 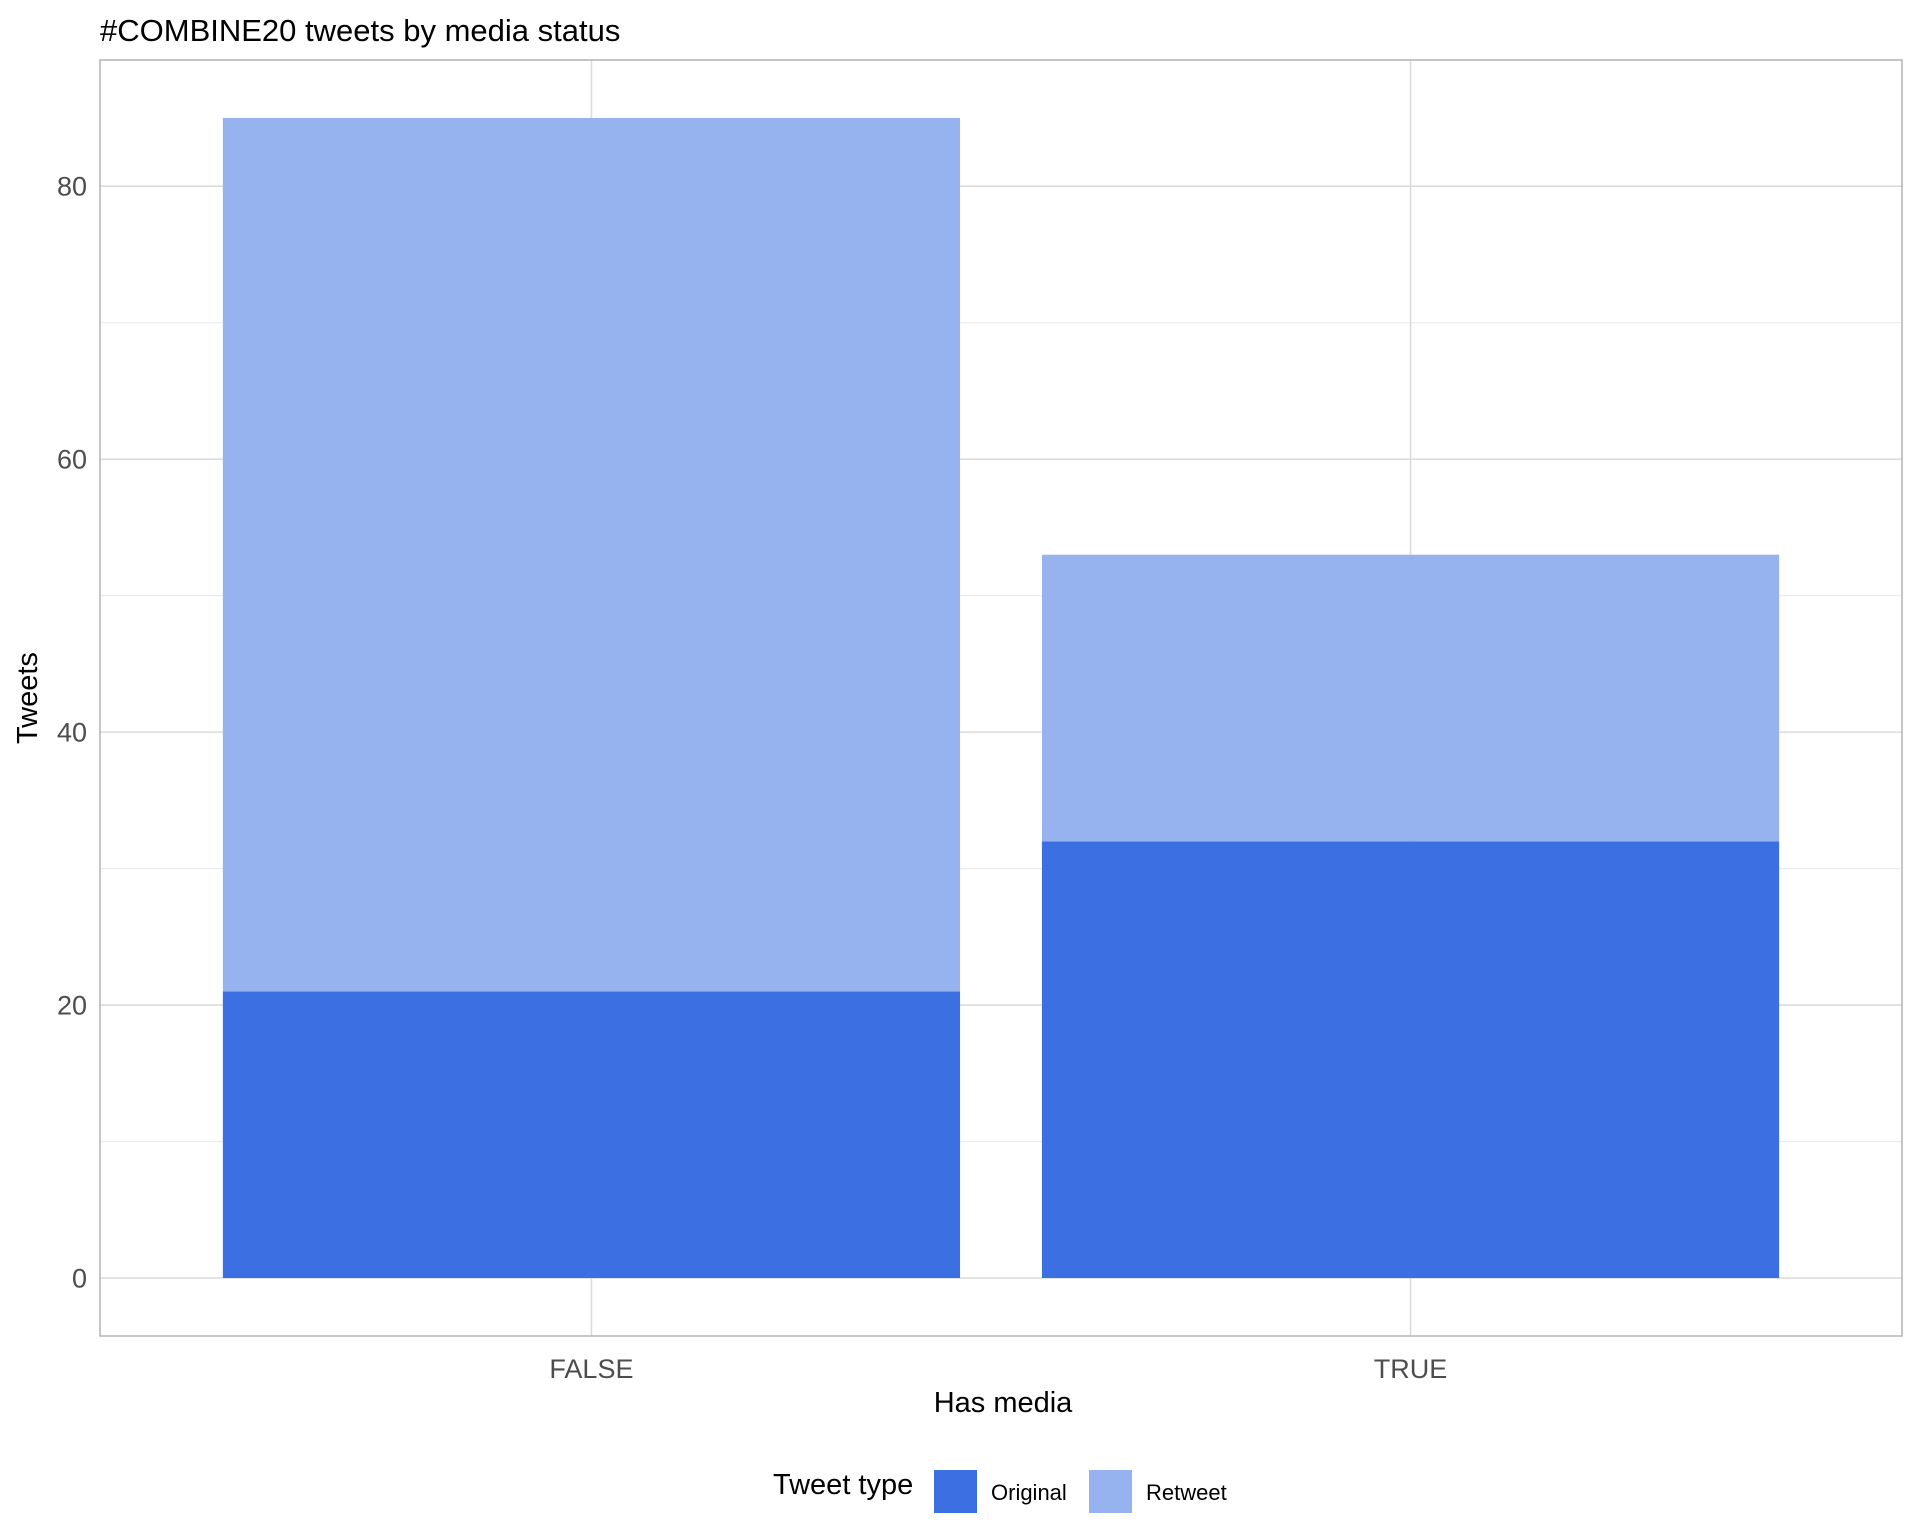 What do you see at coordinates (1410, 698) in the screenshot?
I see `bar-retweet-true` at bounding box center [1410, 698].